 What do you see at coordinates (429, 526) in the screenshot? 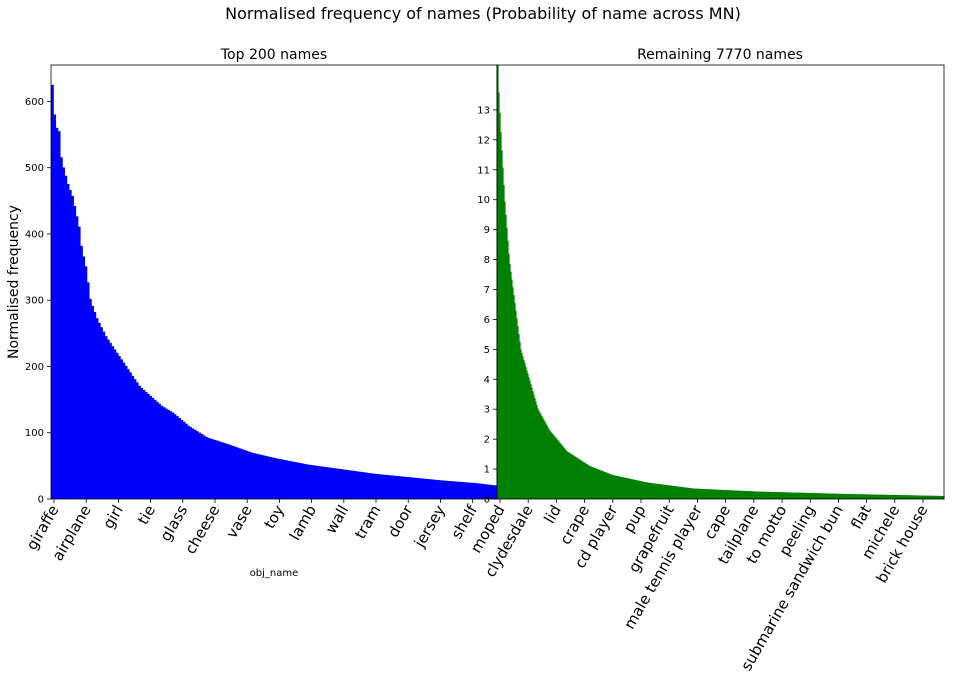
I see `x-tick-label: jersey` at bounding box center [429, 526].